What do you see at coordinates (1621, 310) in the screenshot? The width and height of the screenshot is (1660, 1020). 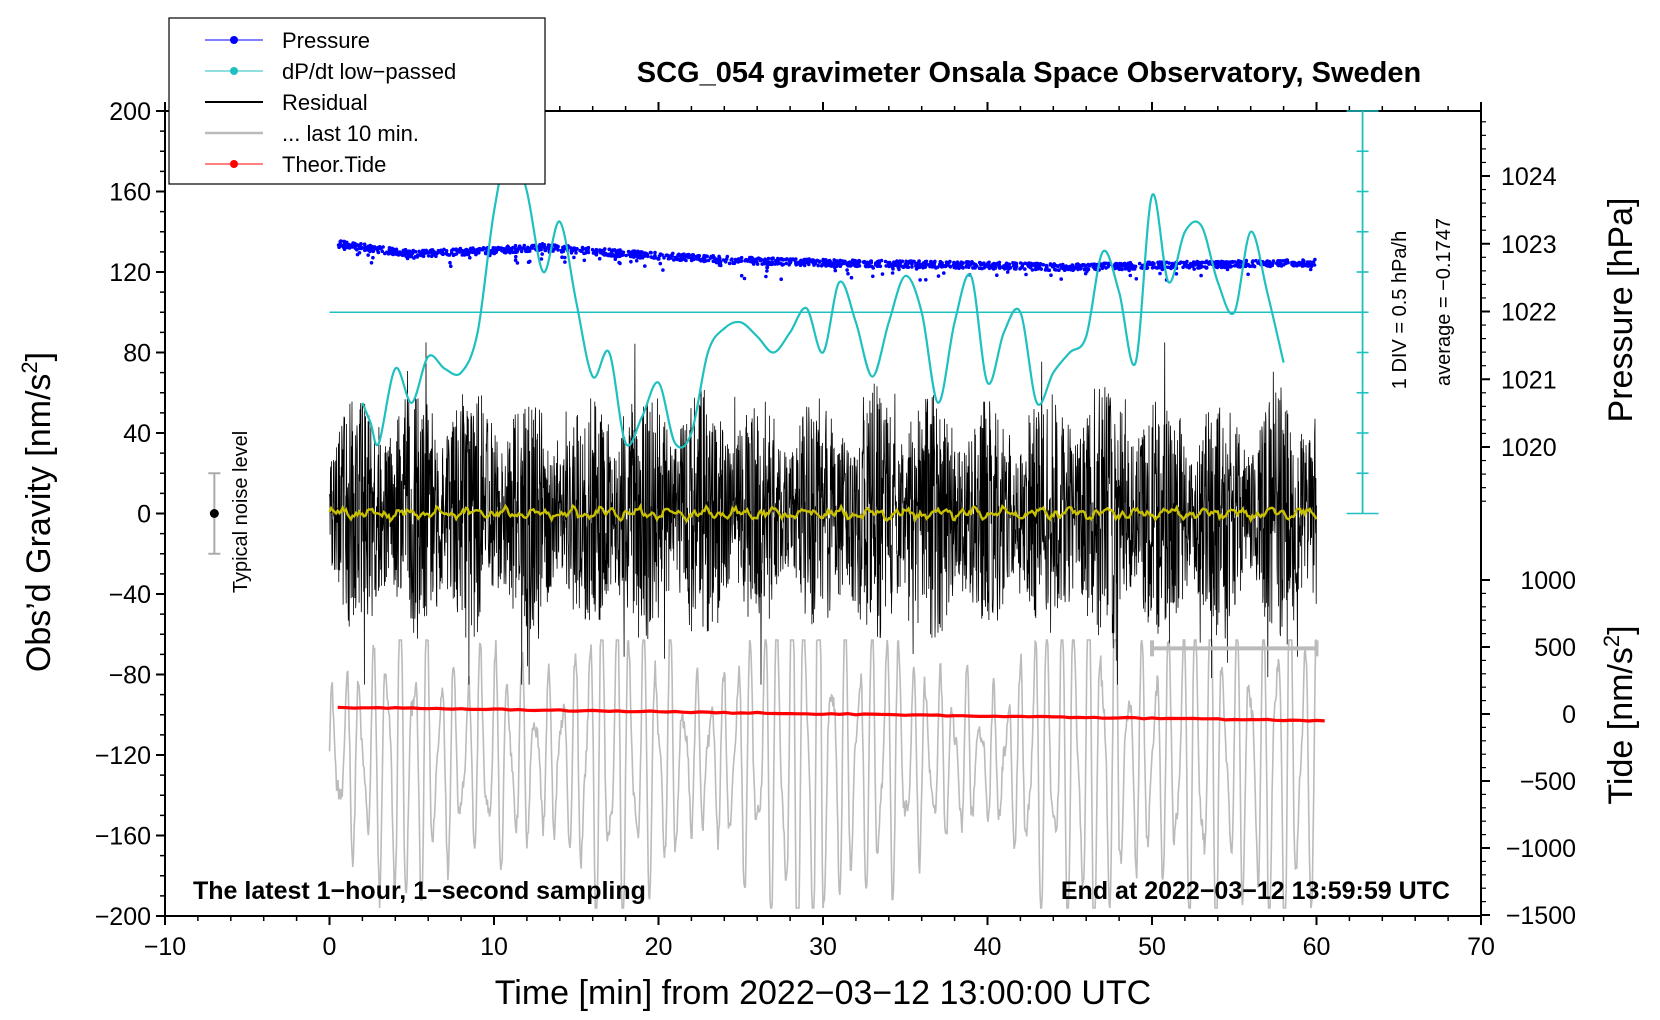 I see `pressure-axis-title: Pressure [hPa]` at bounding box center [1621, 310].